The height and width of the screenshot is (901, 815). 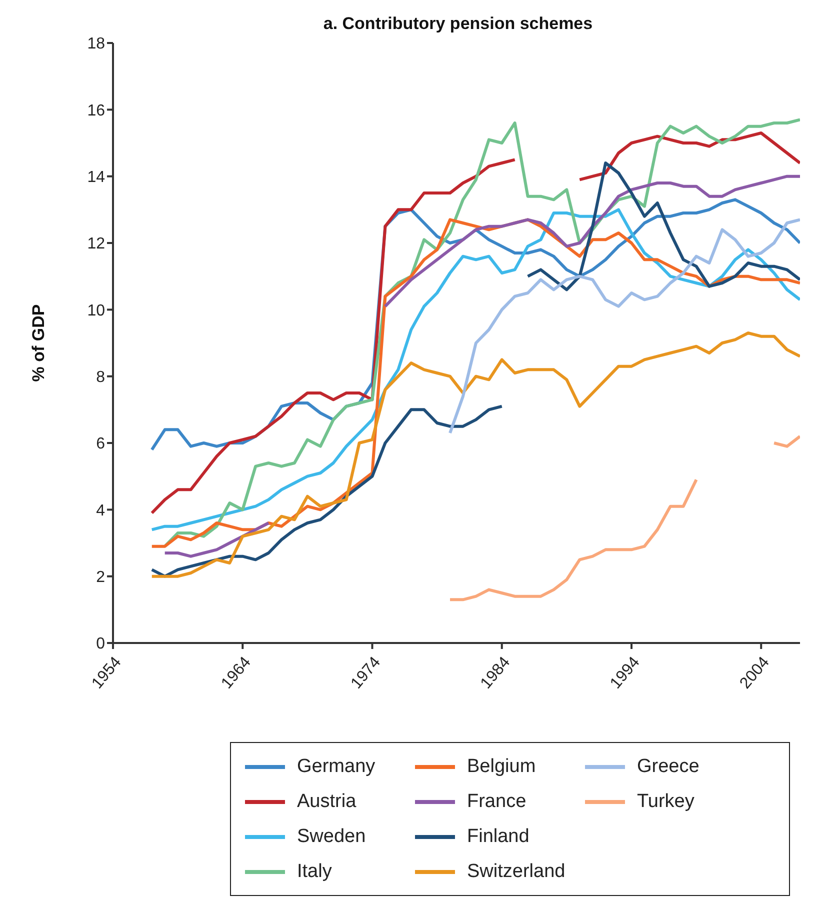 What do you see at coordinates (101, 511) in the screenshot?
I see `y-tick-label: 4` at bounding box center [101, 511].